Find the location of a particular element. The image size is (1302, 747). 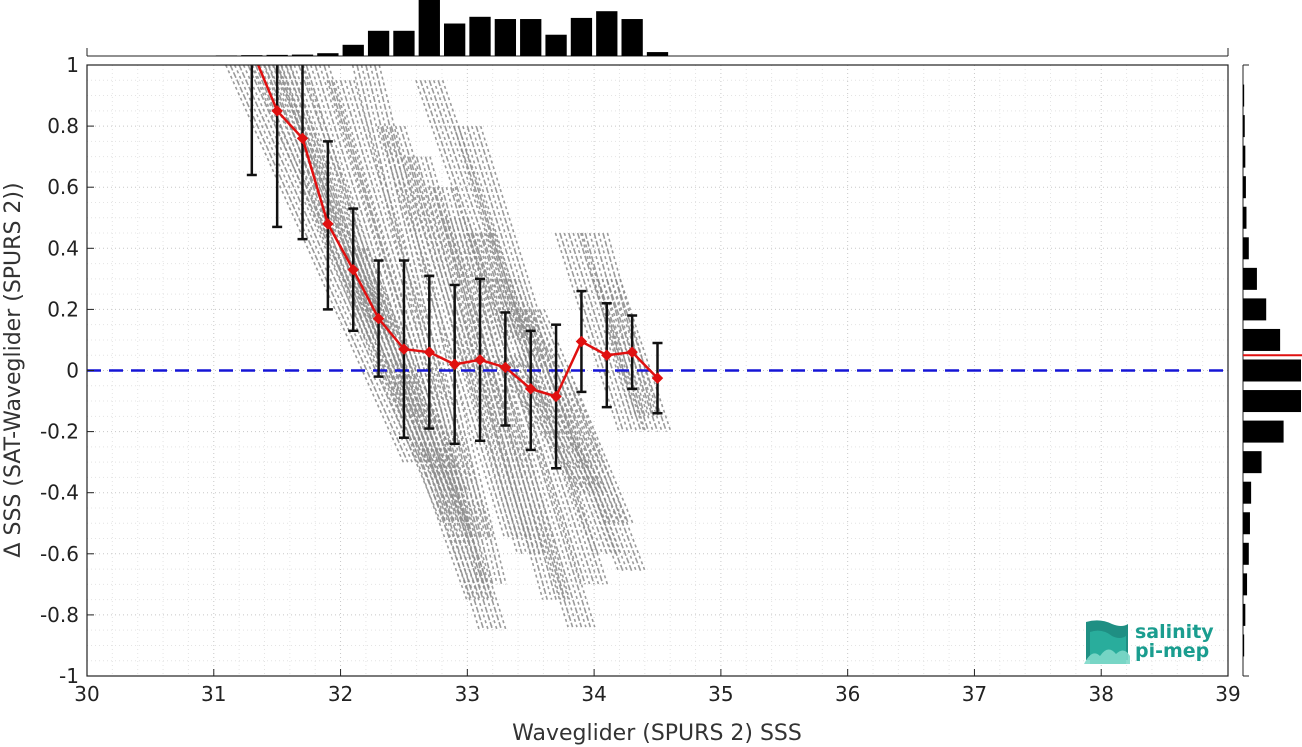

logo-wave-icon is located at coordinates (1107, 642).